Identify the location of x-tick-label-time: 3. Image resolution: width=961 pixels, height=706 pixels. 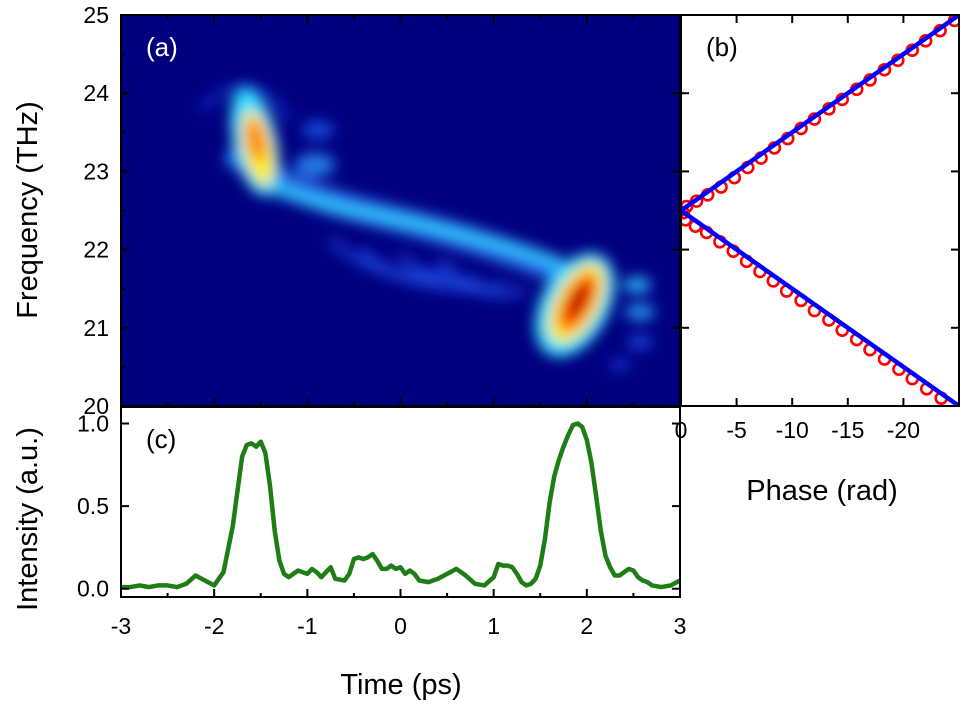
(680, 626).